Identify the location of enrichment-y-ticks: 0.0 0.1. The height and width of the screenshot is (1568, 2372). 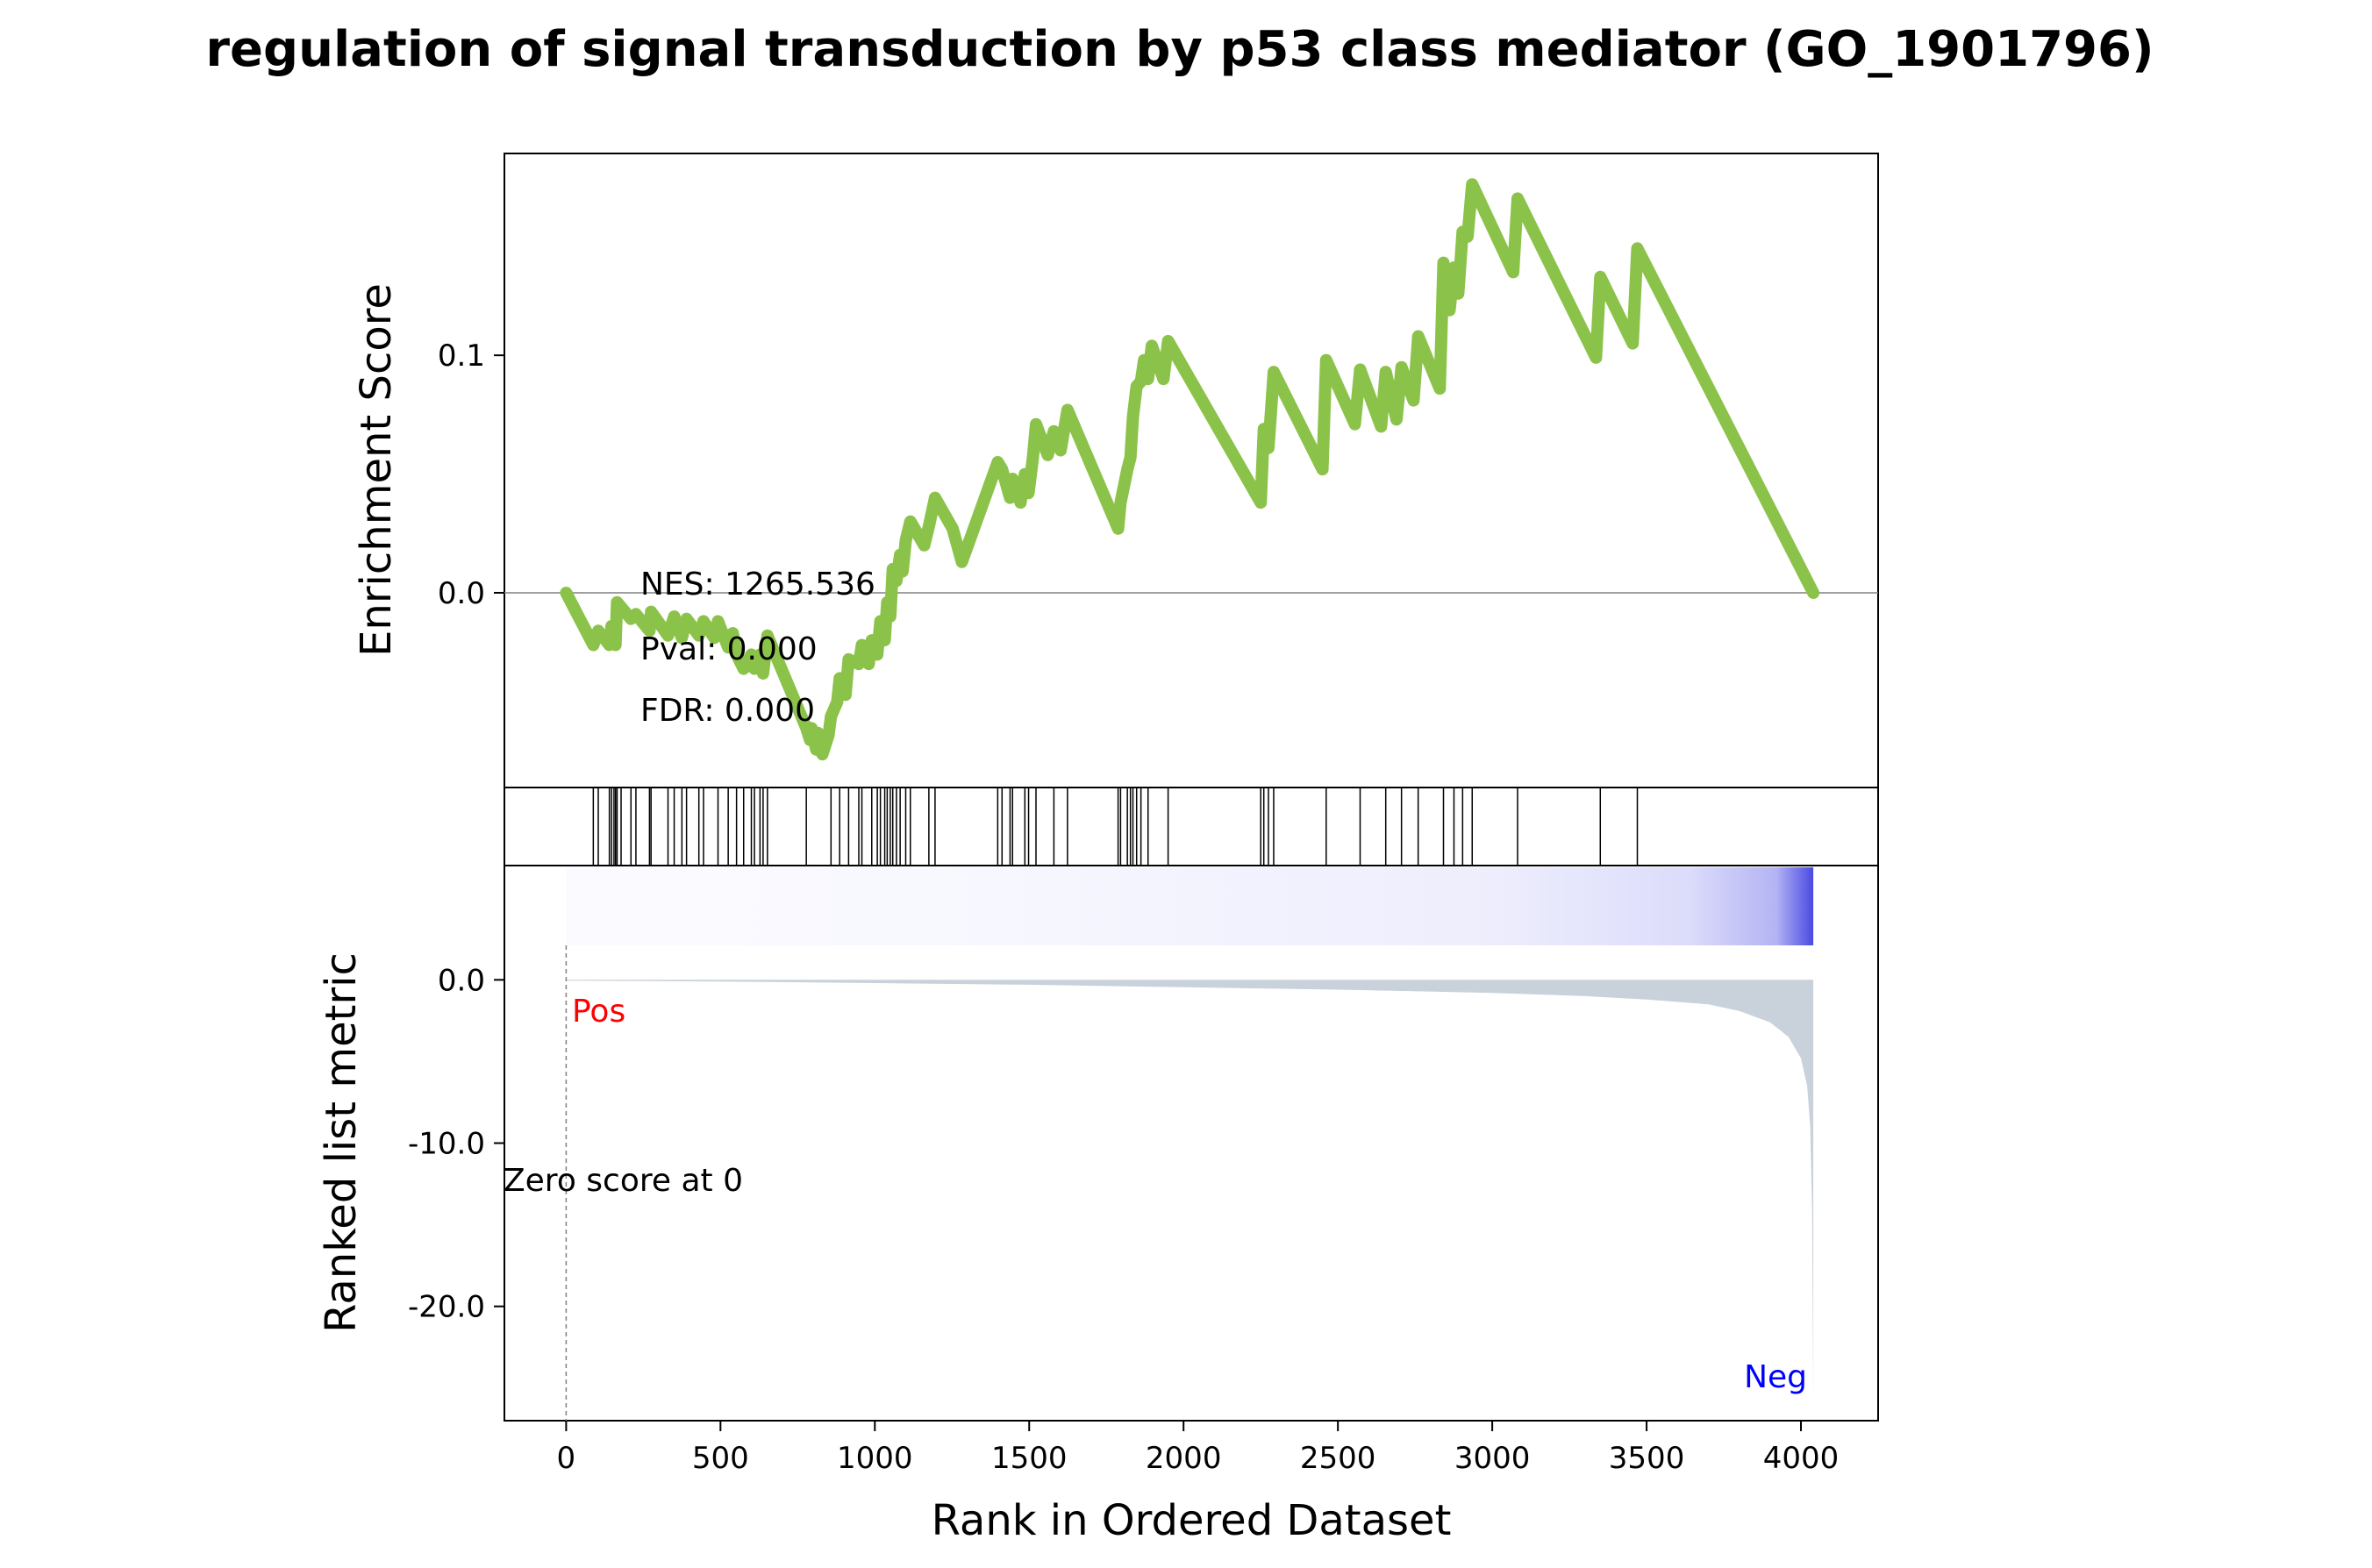
(471, 475).